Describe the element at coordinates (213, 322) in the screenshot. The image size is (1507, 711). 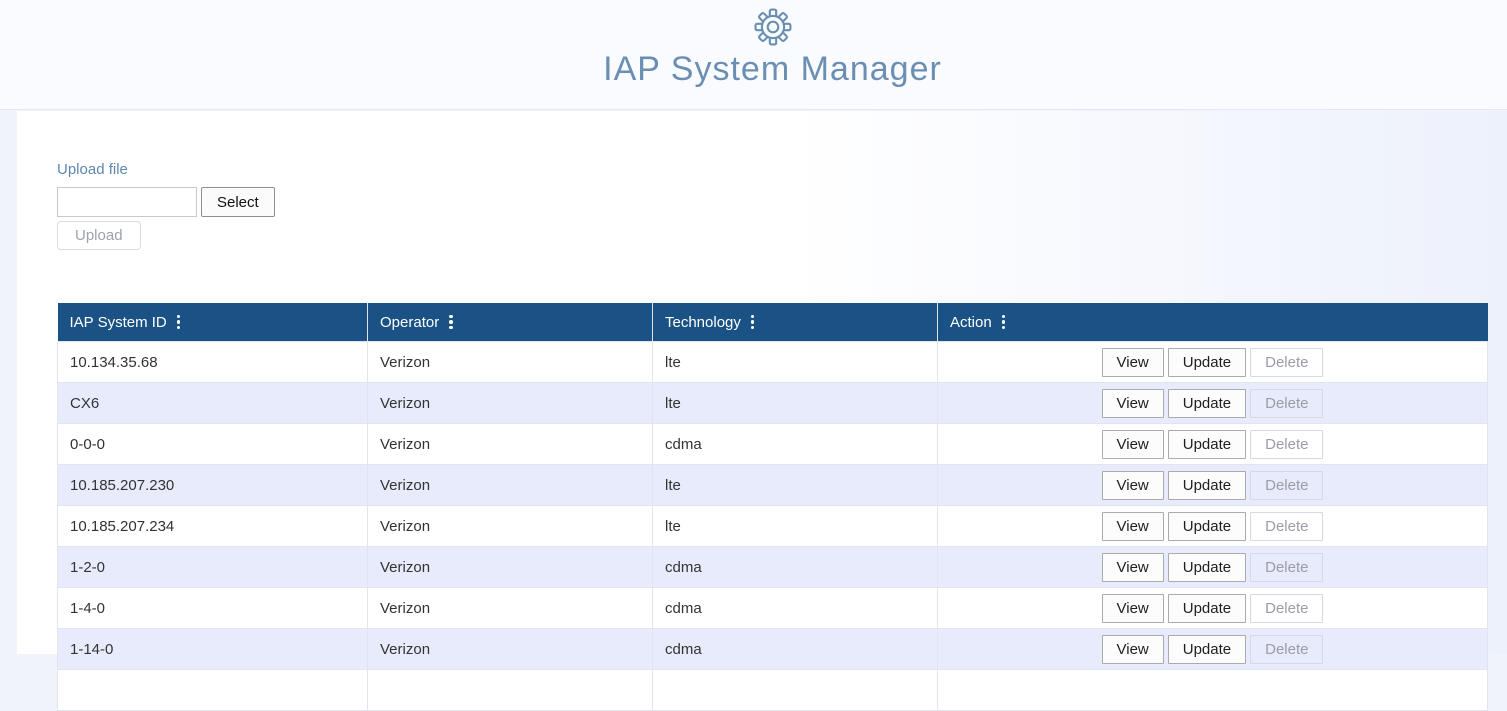
I see `column-header-iap-system-id: IAP System ID` at that location.